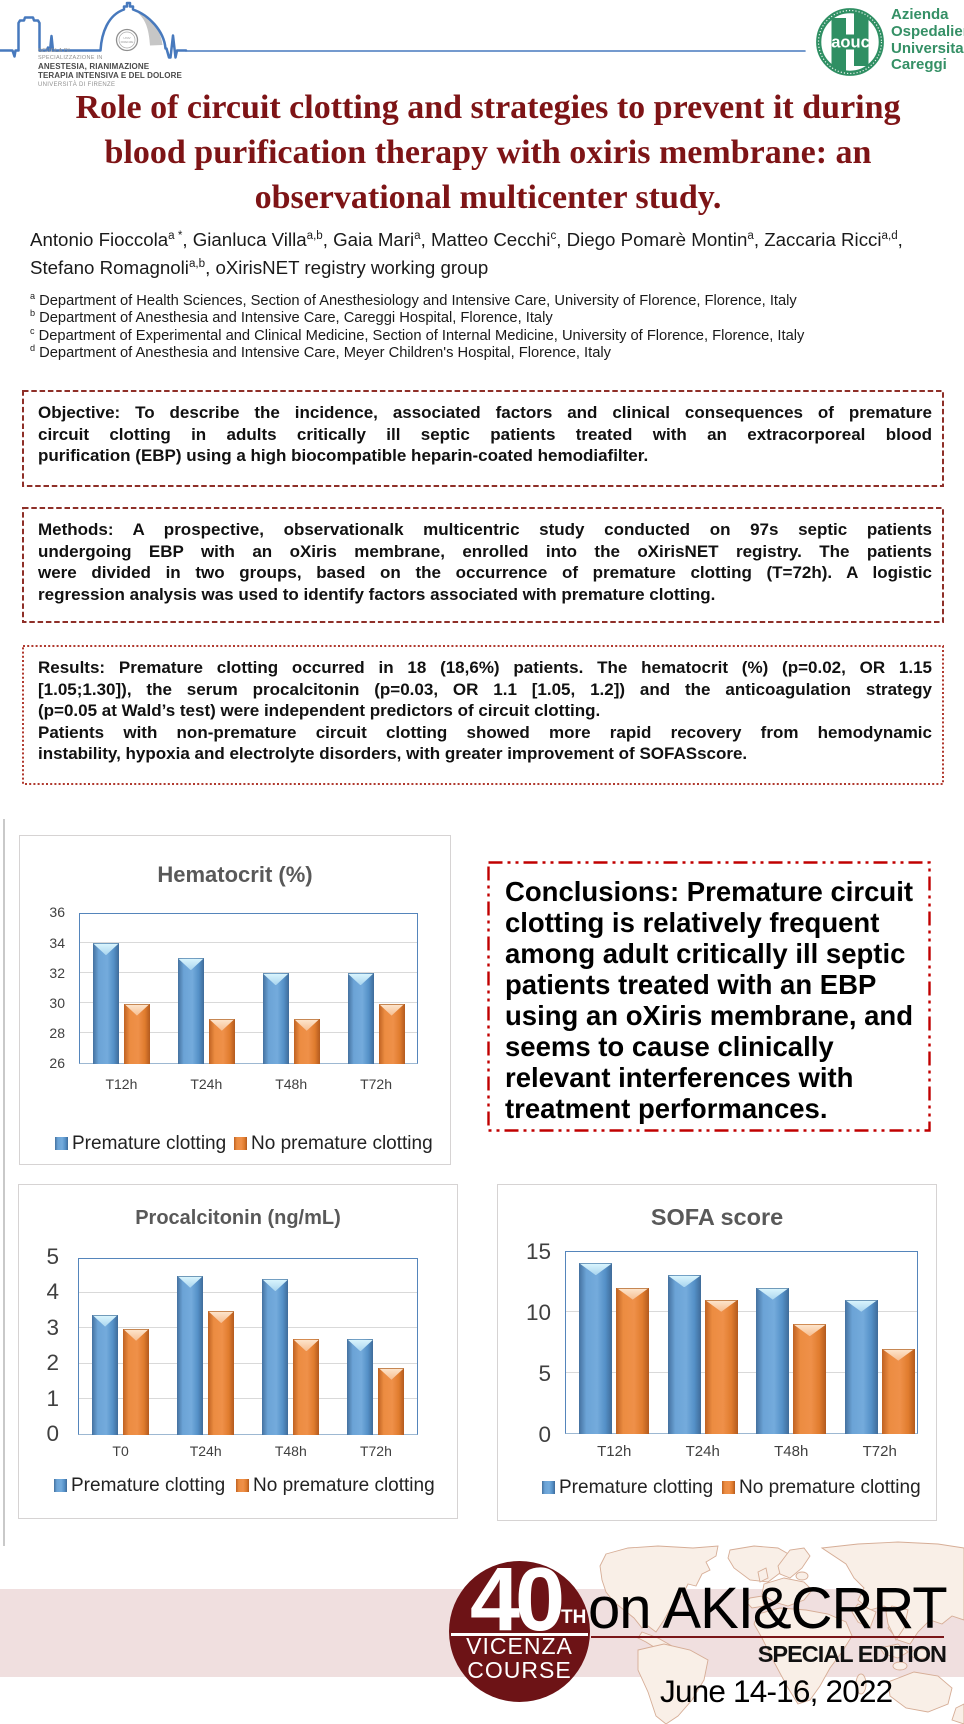 The width and height of the screenshot is (964, 1724). What do you see at coordinates (850, 43) in the screenshot?
I see `svg-text: aouc` at bounding box center [850, 43].